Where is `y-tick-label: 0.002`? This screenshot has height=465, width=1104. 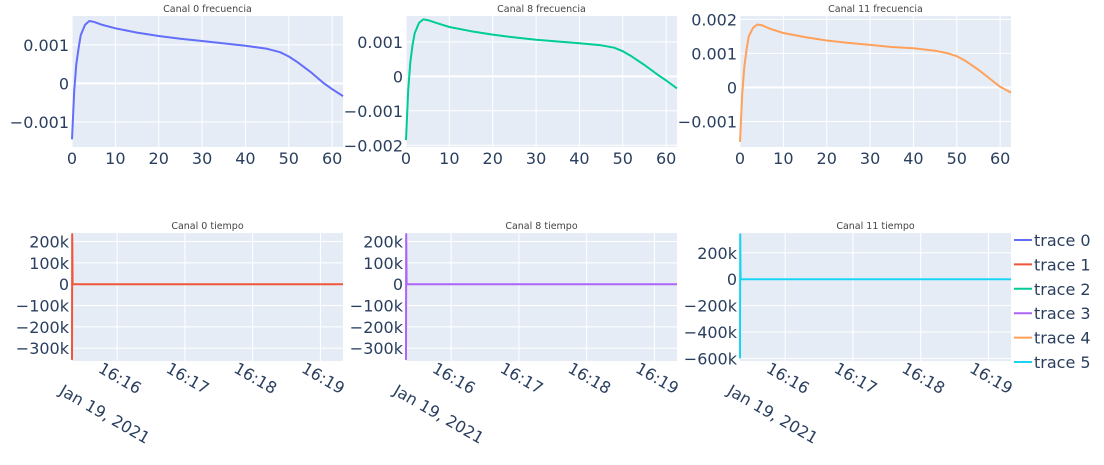 y-tick-label: 0.002 is located at coordinates (714, 19).